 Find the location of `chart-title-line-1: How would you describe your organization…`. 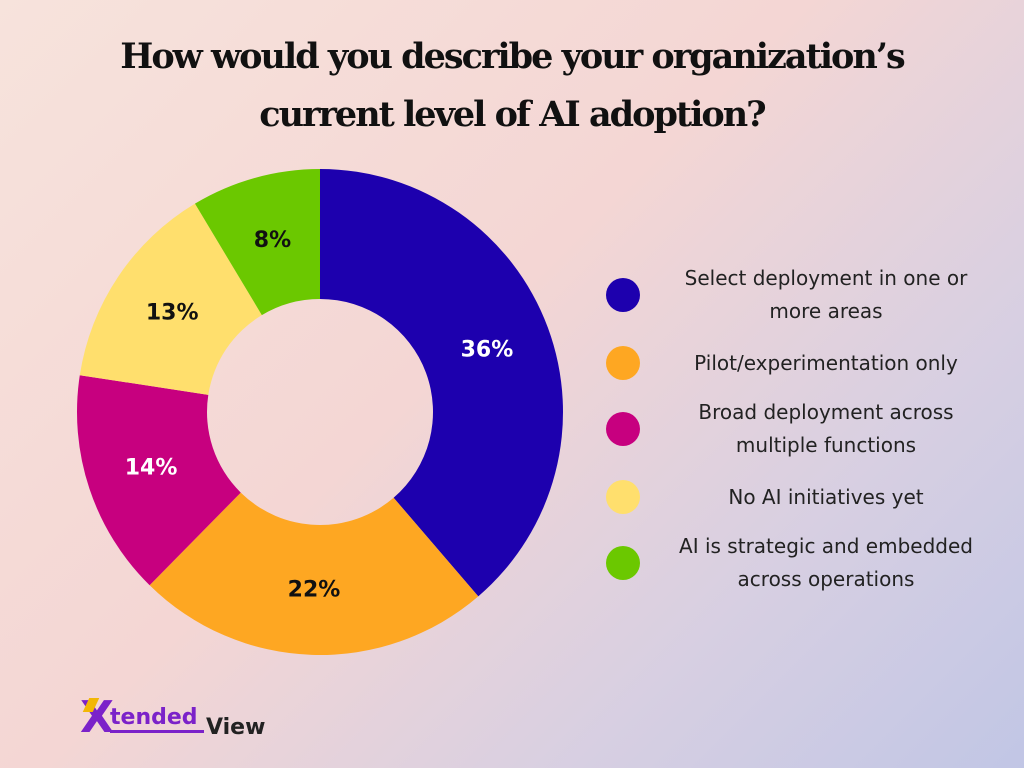

chart-title-line-1: How would you describe your organization… is located at coordinates (512, 56).